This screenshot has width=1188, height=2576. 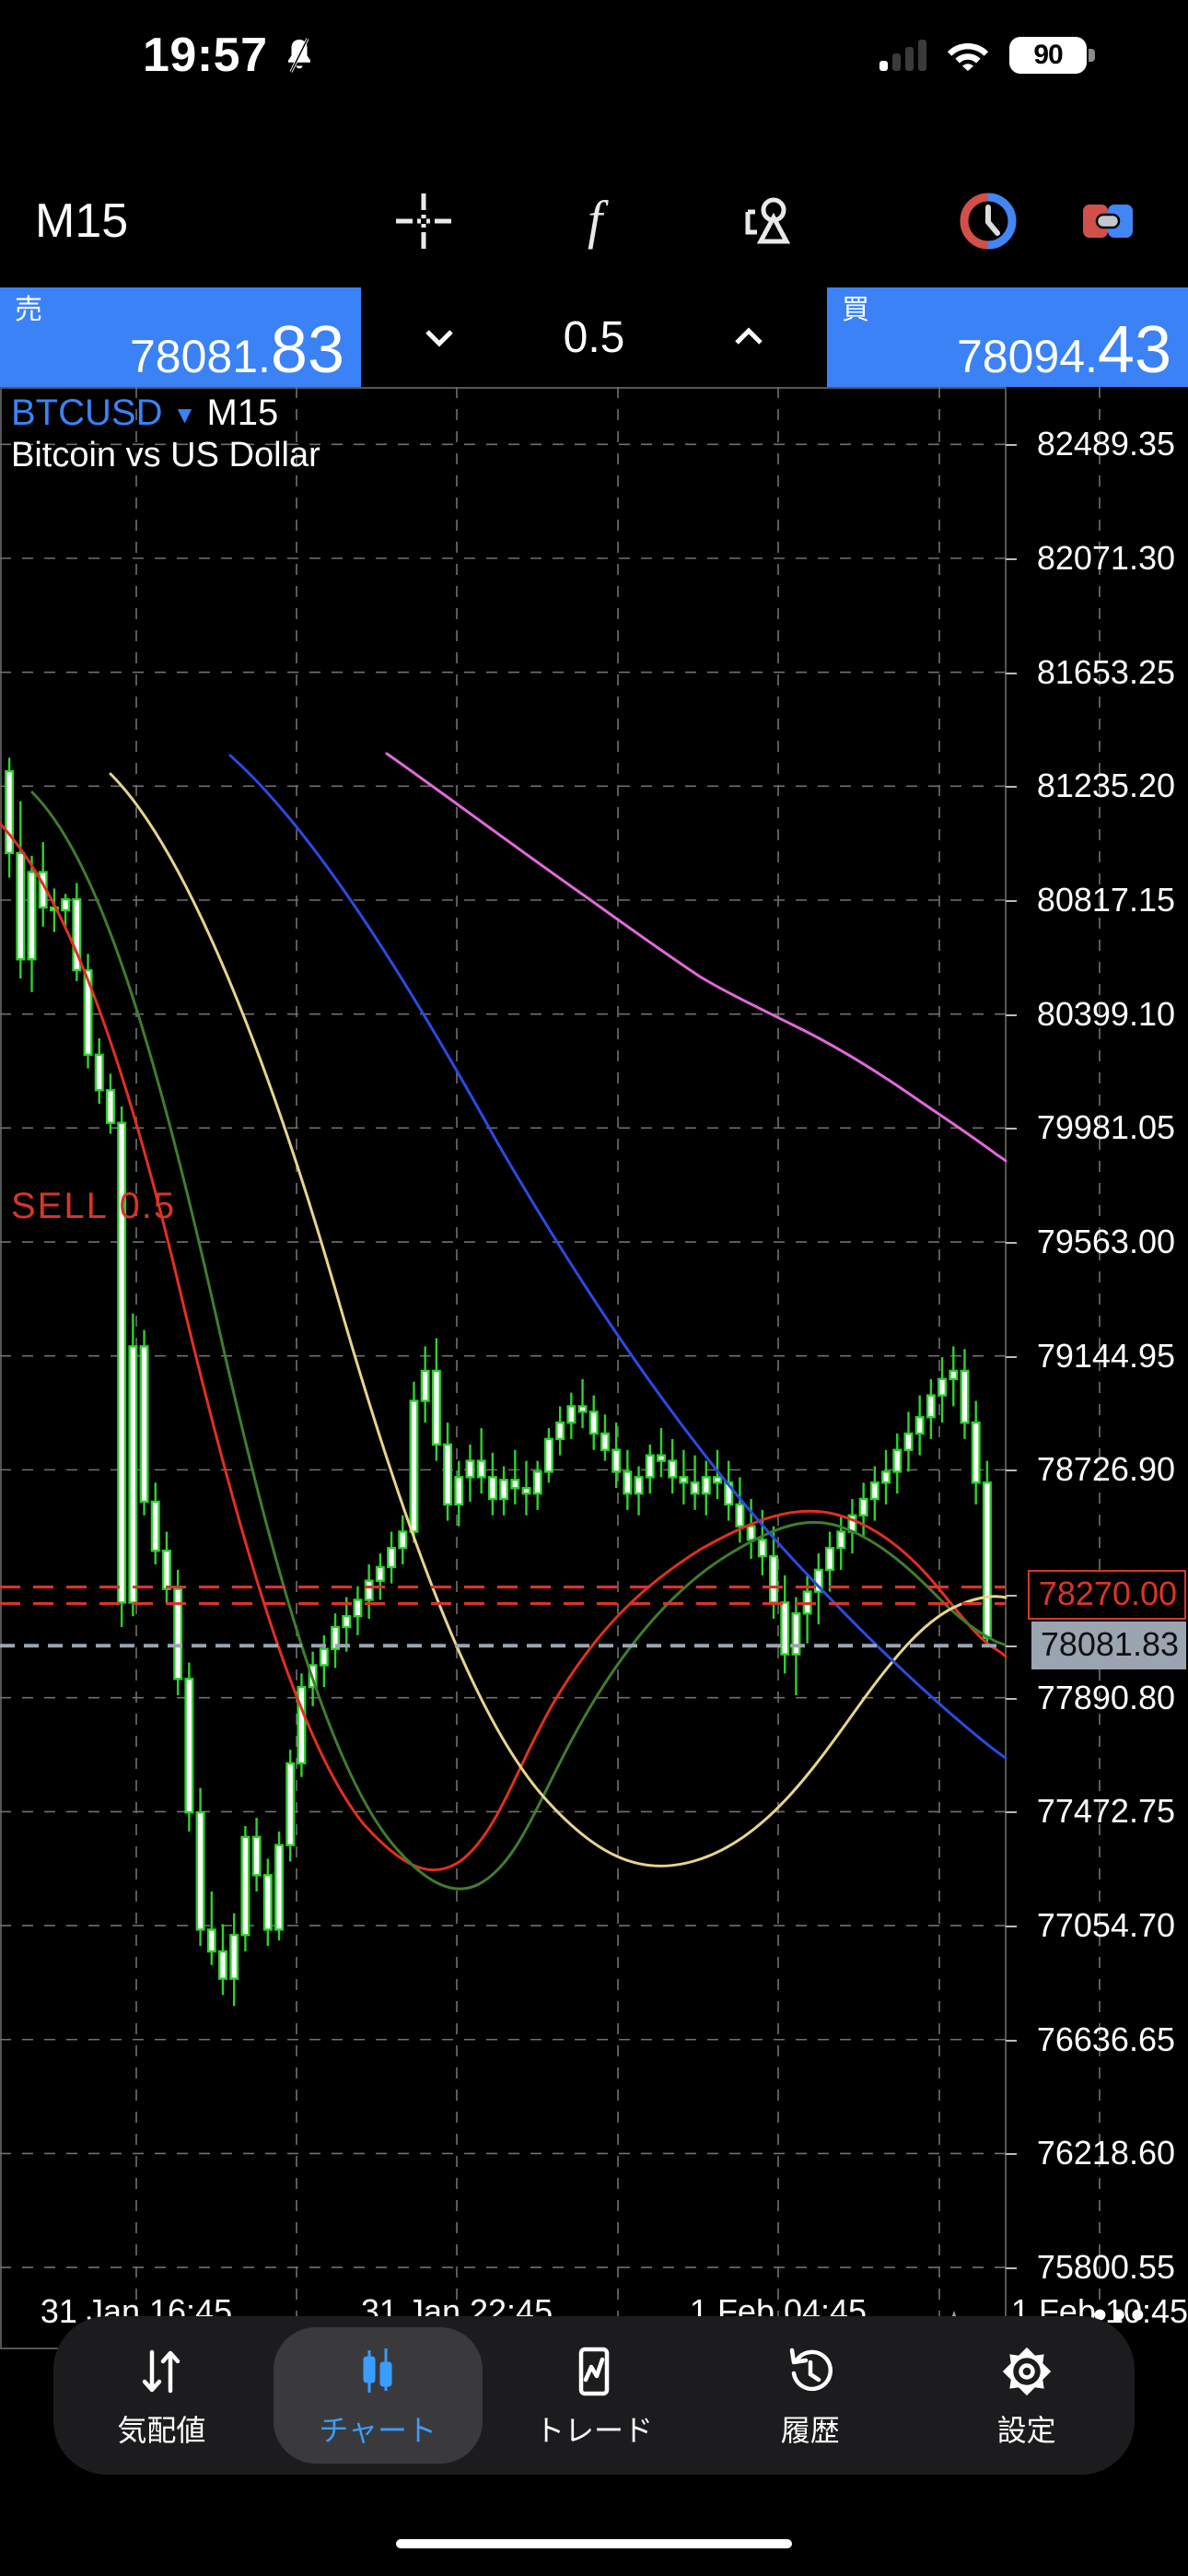 I want to click on history-clock-icon, so click(x=810, y=2369).